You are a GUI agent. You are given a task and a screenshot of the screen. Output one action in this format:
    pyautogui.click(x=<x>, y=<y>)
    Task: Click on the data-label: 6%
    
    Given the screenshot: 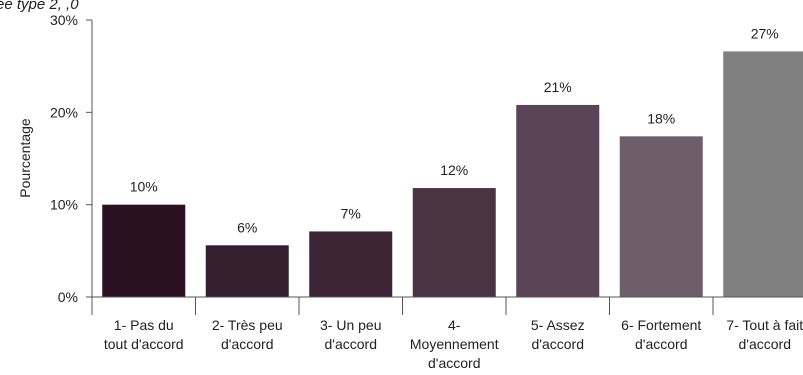 What is the action you would take?
    pyautogui.click(x=247, y=227)
    